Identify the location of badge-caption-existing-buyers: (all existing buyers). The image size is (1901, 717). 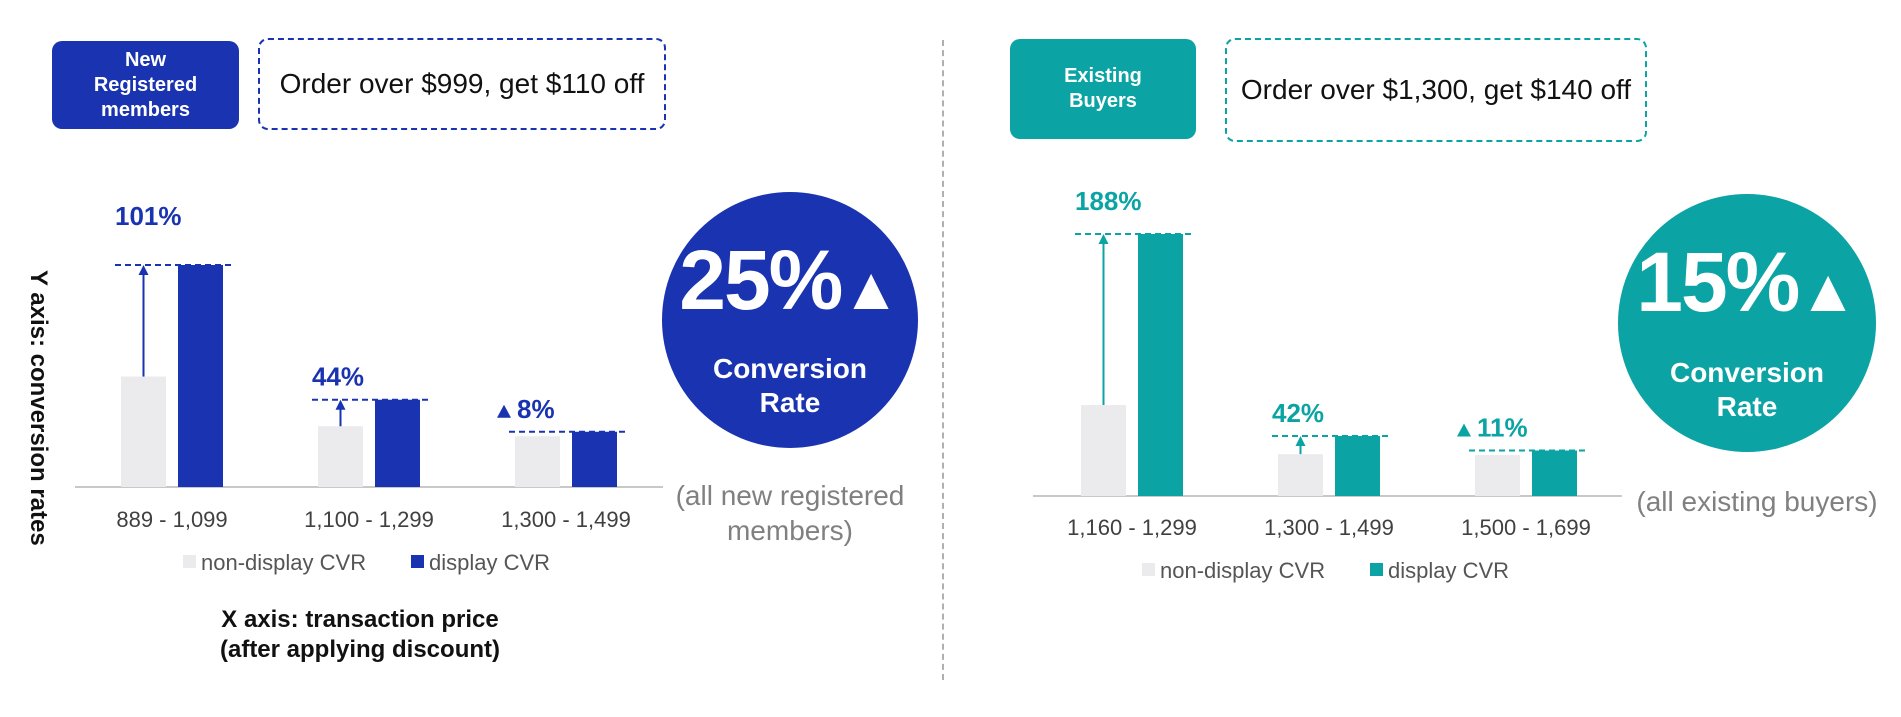
(1757, 501).